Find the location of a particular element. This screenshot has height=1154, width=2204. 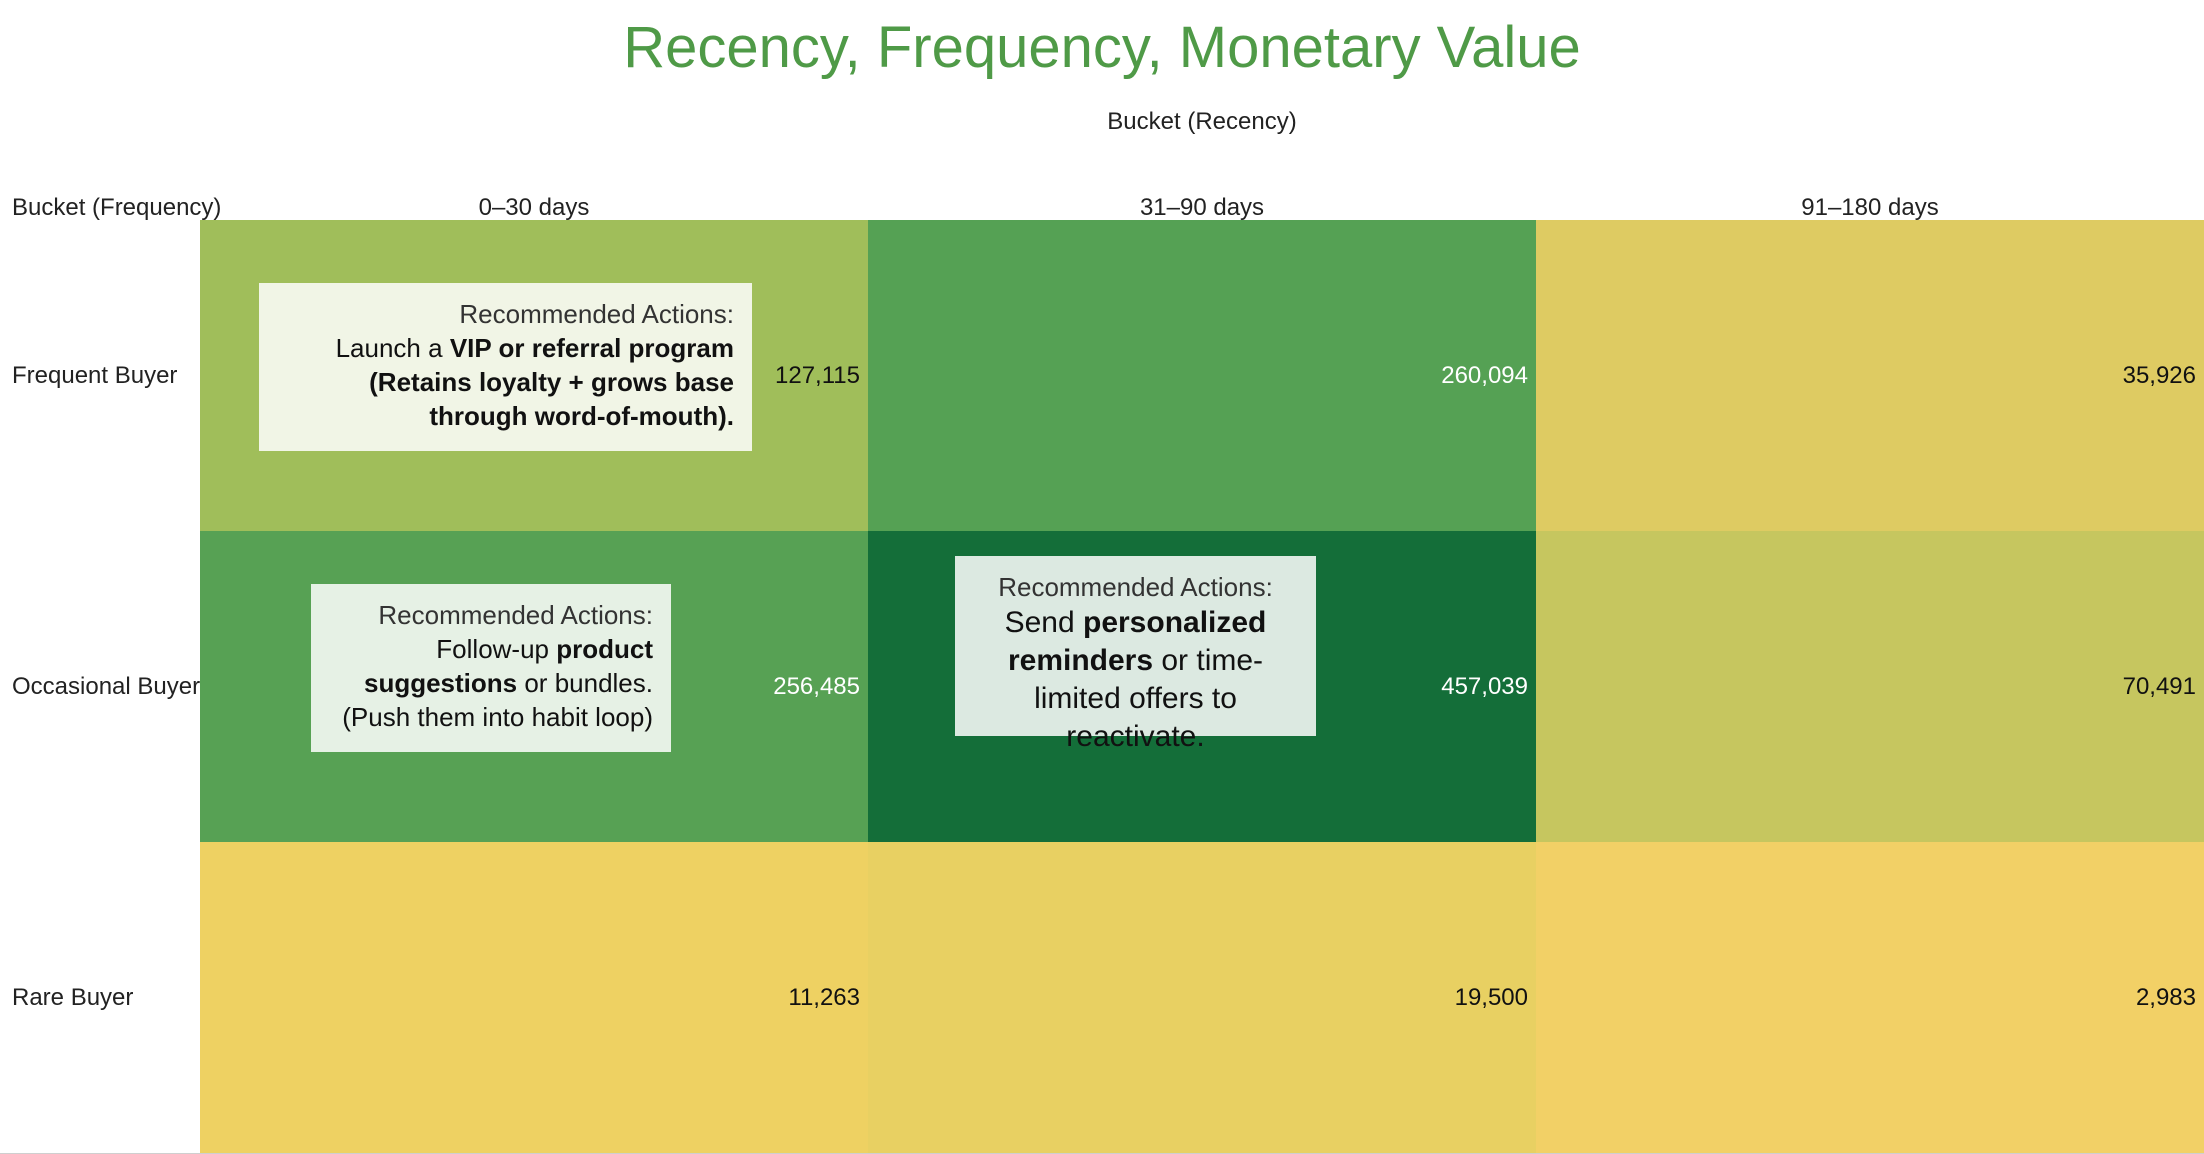

heatmap-cell-occasional-buyer-91-180-days: 70,491 is located at coordinates (1870, 686).